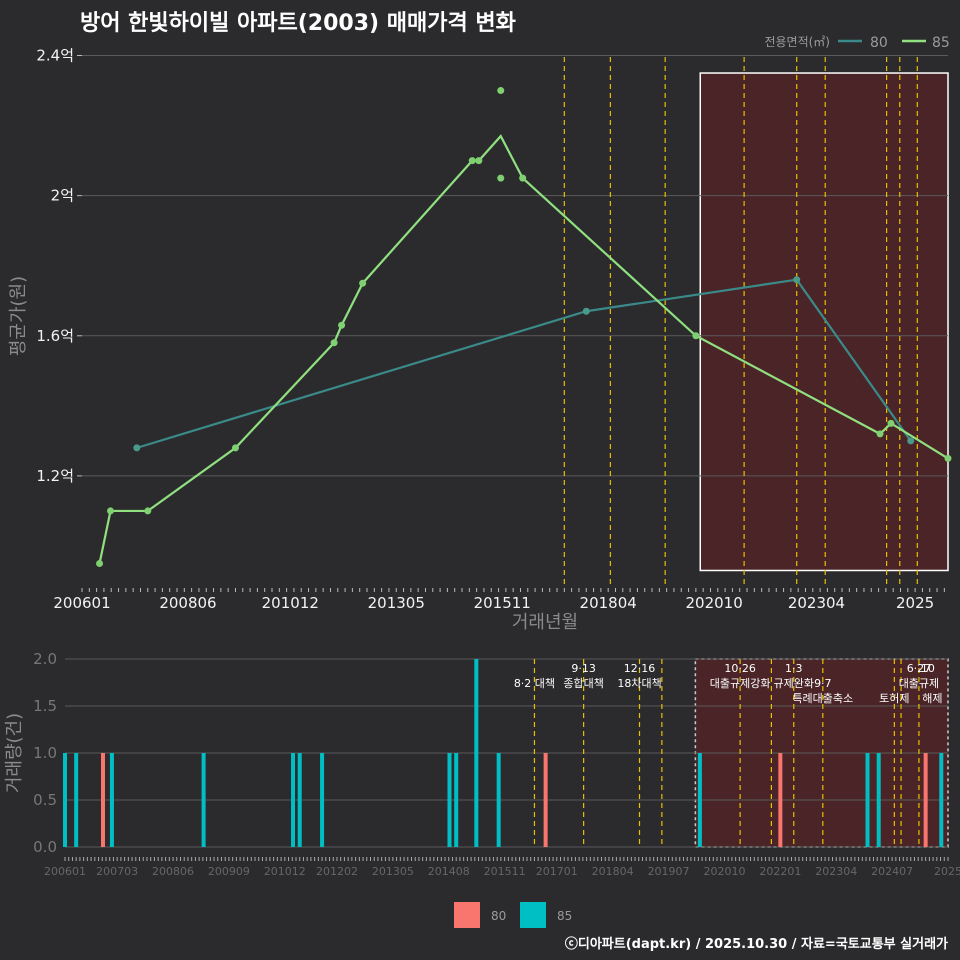 The image size is (960, 960). What do you see at coordinates (919, 668) in the screenshot?
I see `policy-label: 6·27` at bounding box center [919, 668].